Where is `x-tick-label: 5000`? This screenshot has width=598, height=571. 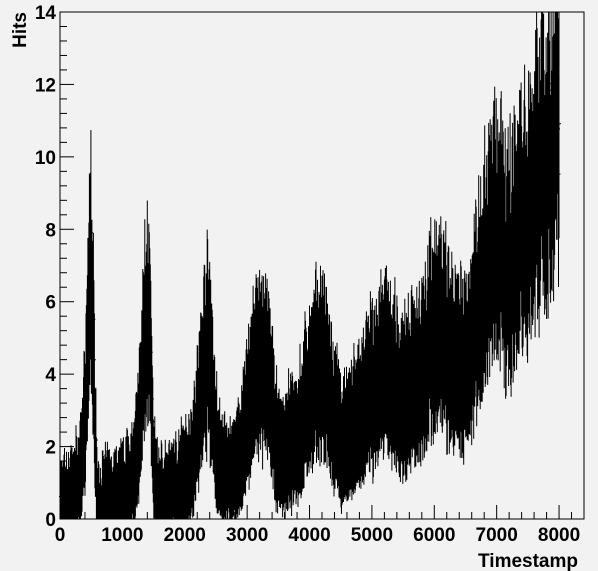 x-tick-label: 5000 is located at coordinates (372, 535).